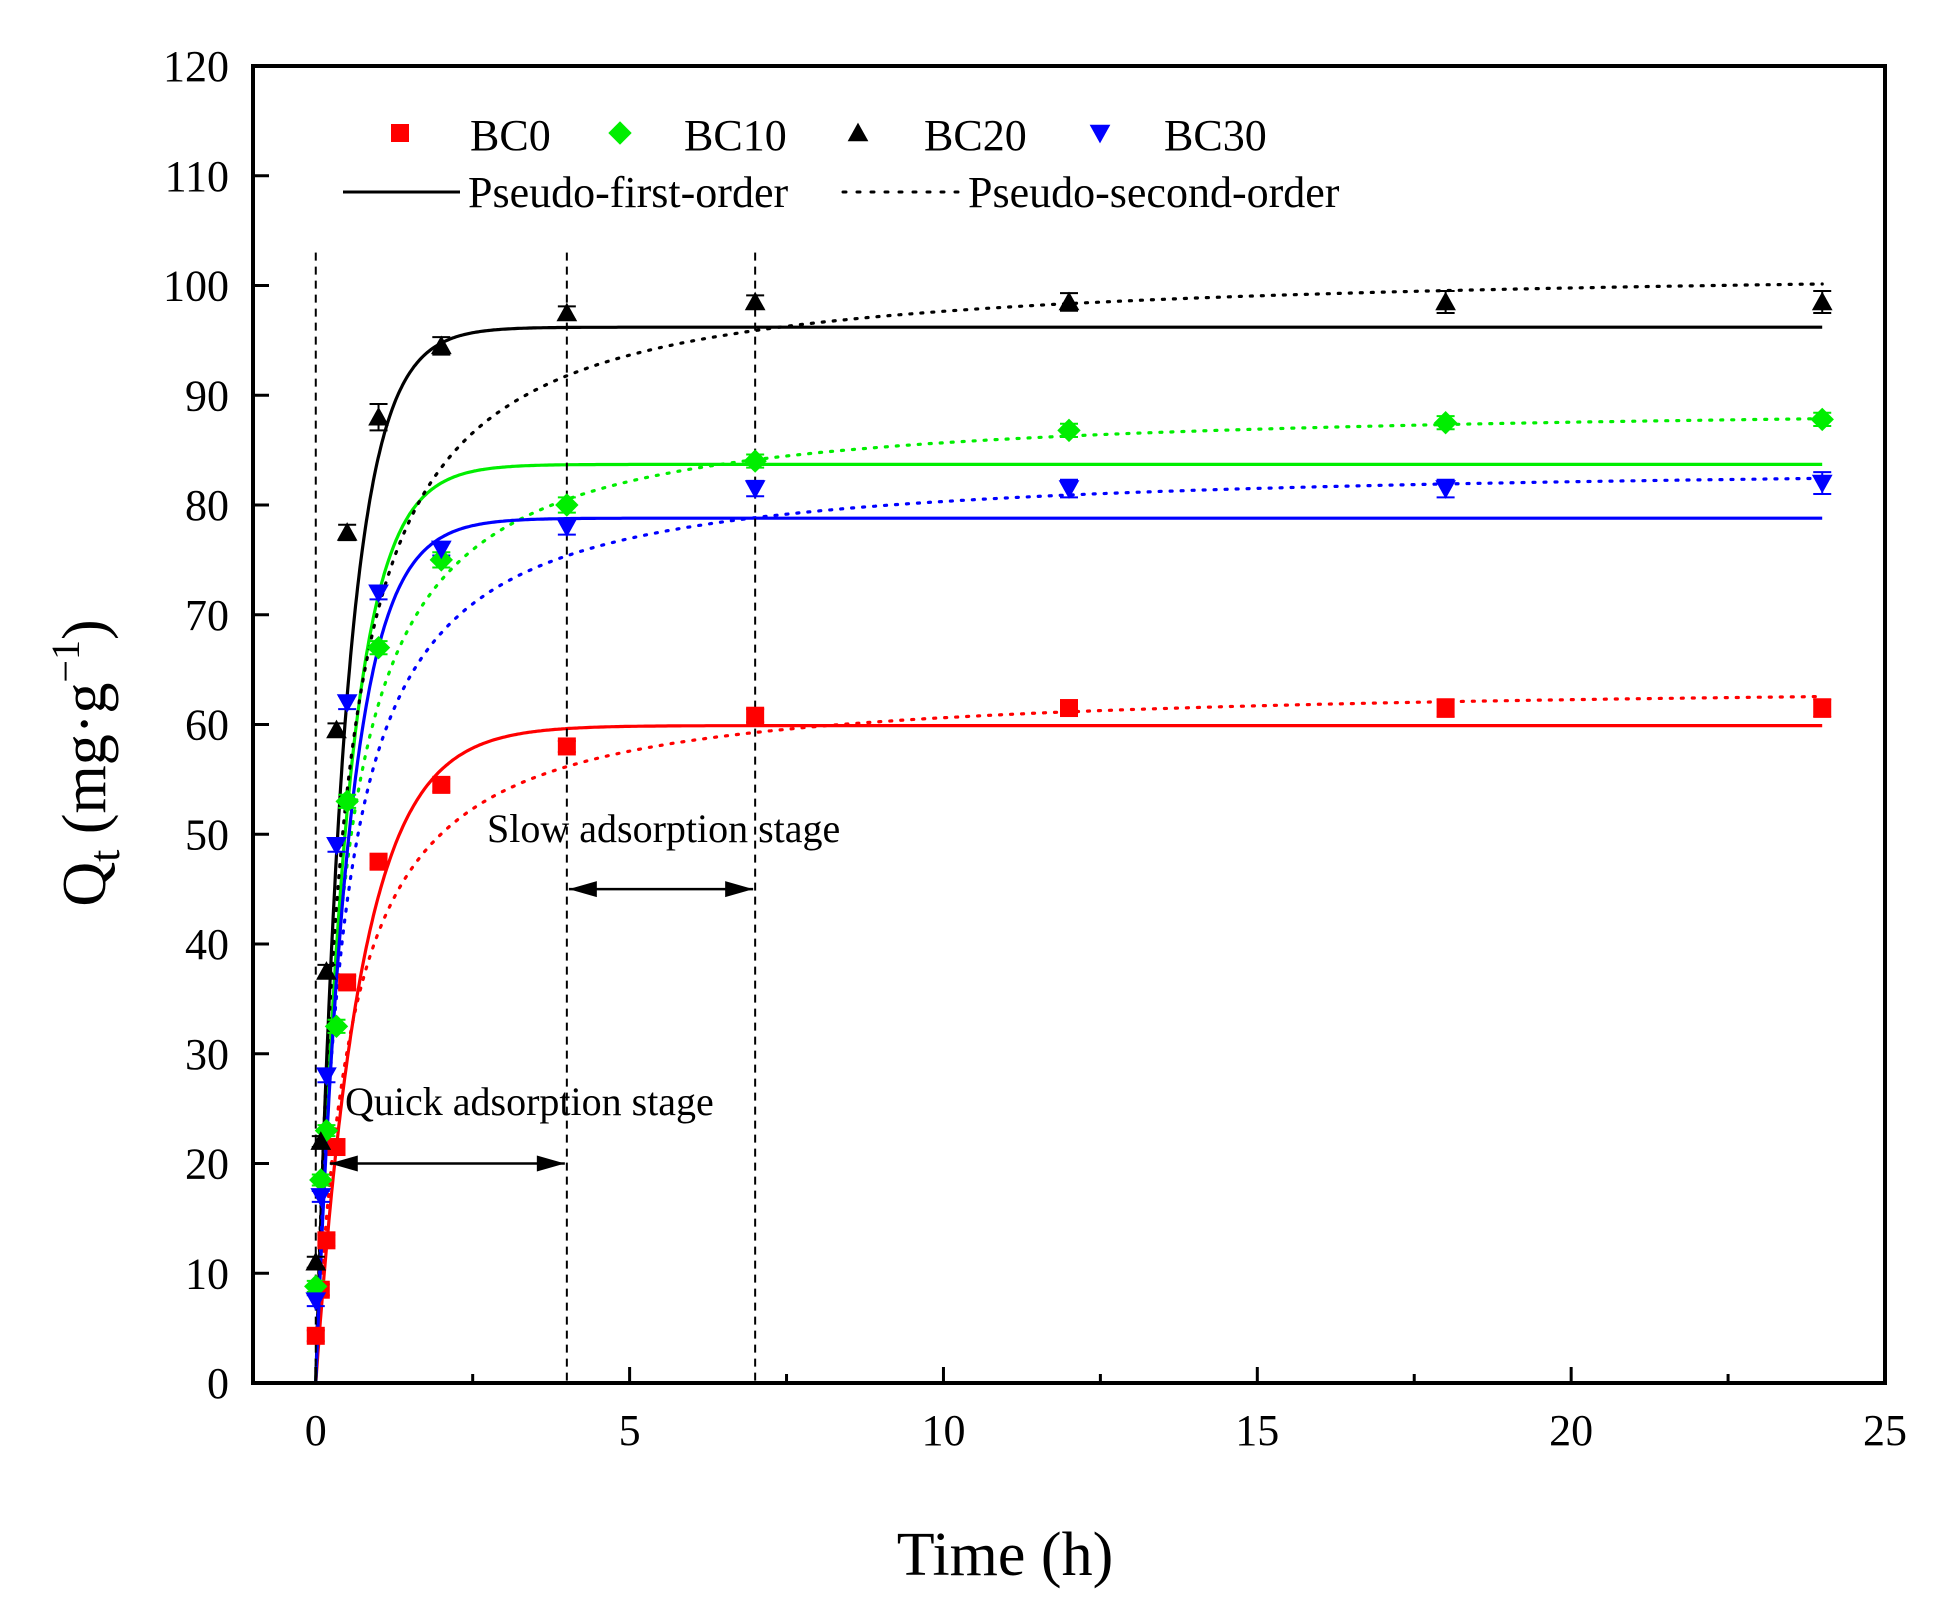 This screenshot has height=1604, width=1953. Describe the element at coordinates (1885, 1430) in the screenshot. I see `x-tick-label: 25` at that location.